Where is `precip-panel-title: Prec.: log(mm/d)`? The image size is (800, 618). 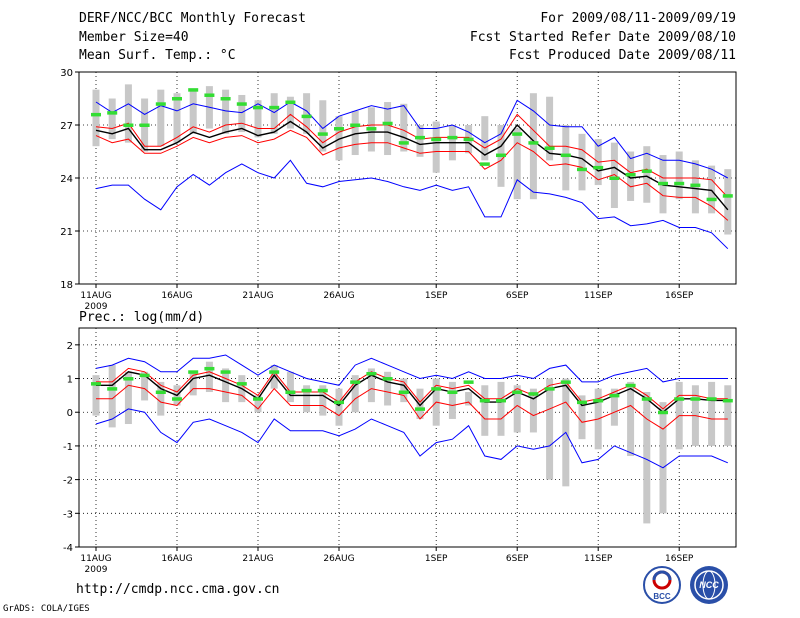 precip-panel-title: Prec.: log(mm/d) is located at coordinates (142, 317).